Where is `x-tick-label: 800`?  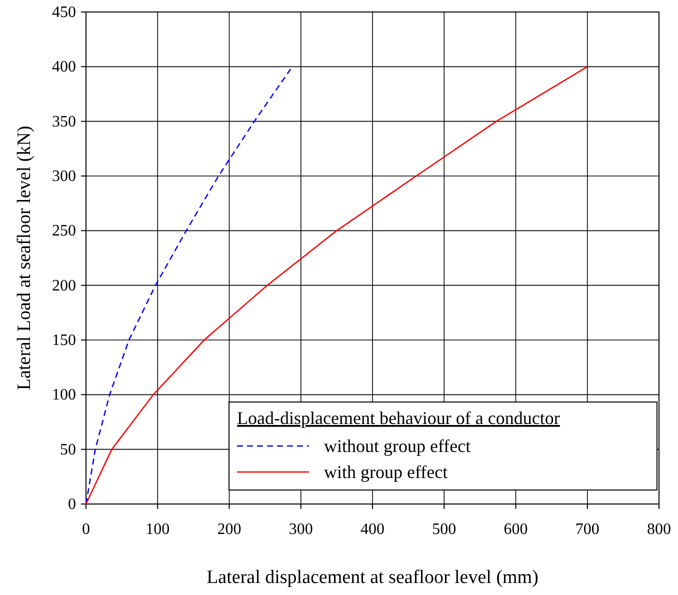
x-tick-label: 800 is located at coordinates (659, 529).